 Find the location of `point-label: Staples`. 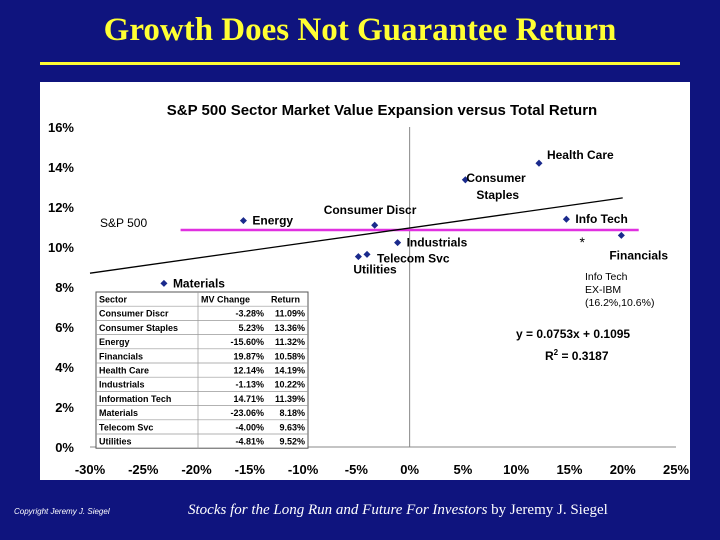

point-label: Staples is located at coordinates (497, 195).